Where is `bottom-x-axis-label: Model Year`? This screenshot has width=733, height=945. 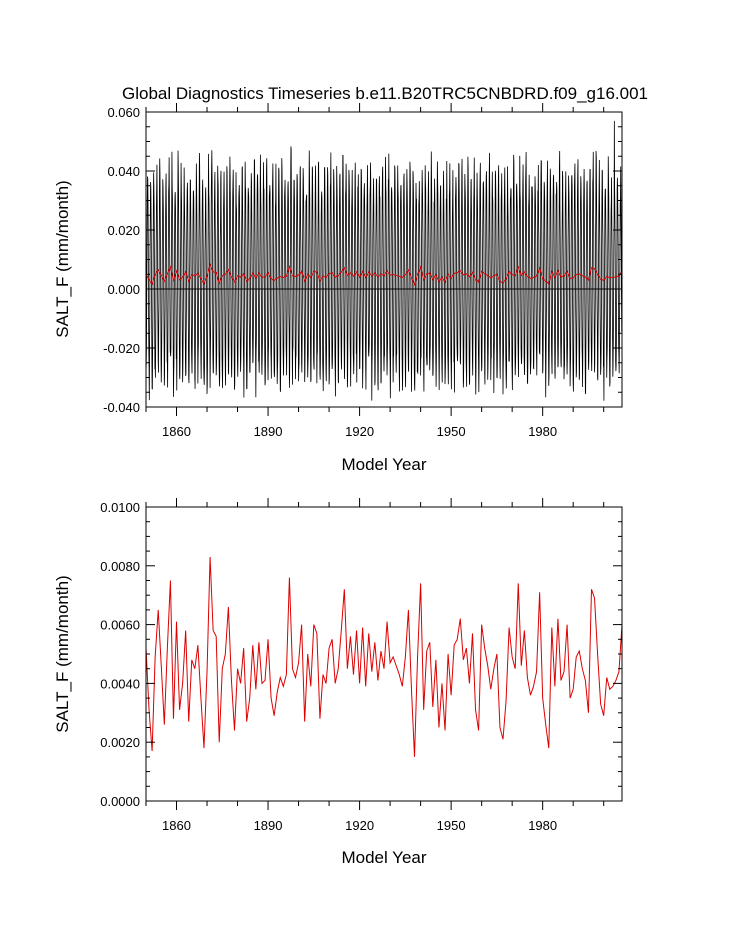 bottom-x-axis-label: Model Year is located at coordinates (383, 857).